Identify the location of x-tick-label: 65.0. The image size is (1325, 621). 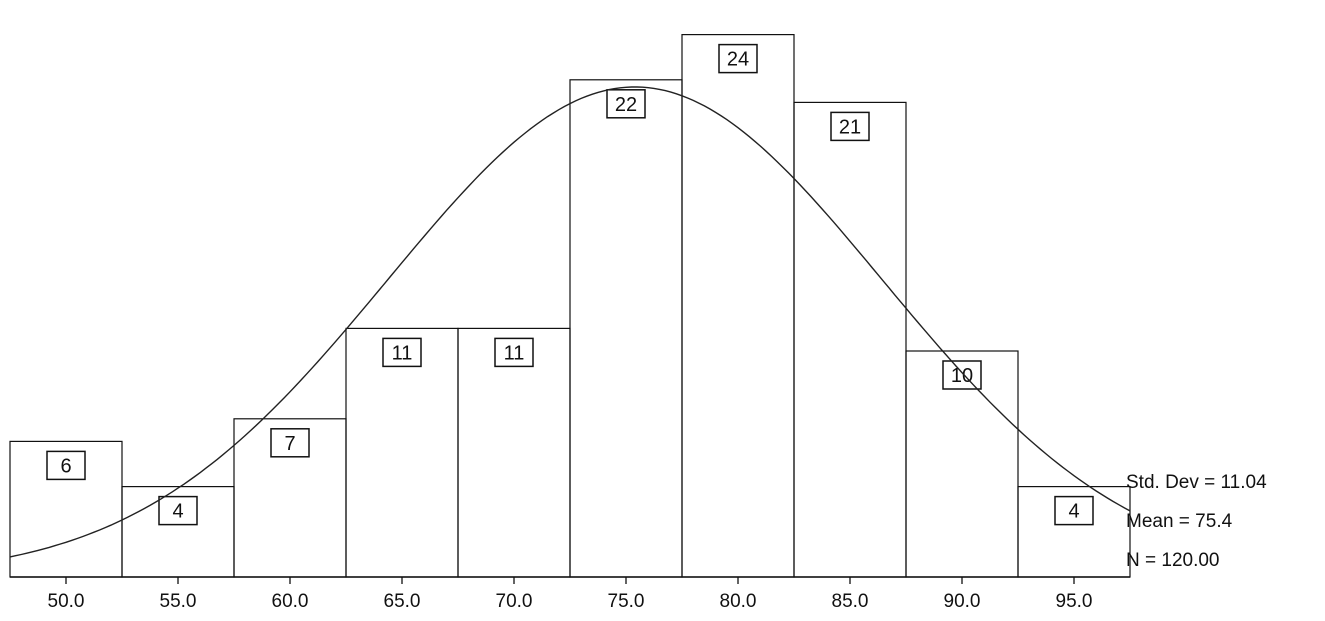
(402, 601).